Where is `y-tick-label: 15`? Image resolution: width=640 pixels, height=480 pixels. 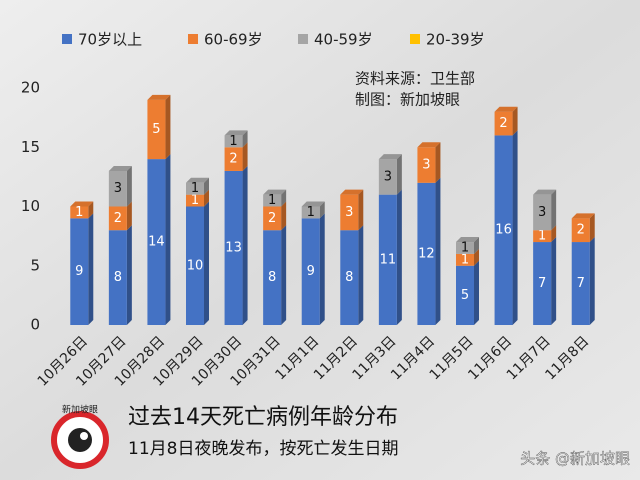 y-tick-label: 15 is located at coordinates (30, 147).